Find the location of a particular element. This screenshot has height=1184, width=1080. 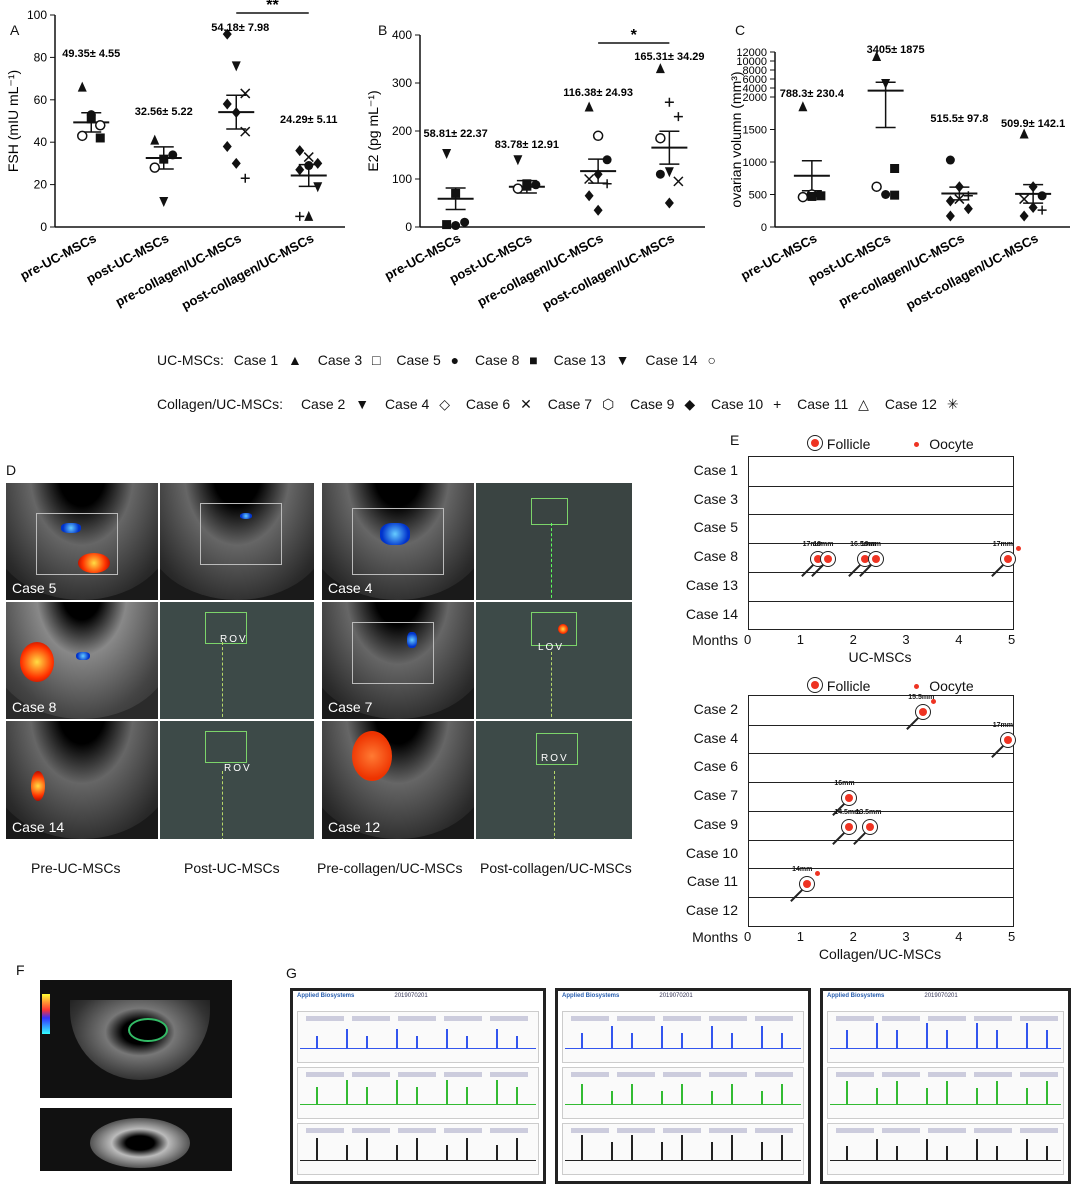

x-category-label: pre-collagen/UC-MSCs is located at coordinates (178, 269).